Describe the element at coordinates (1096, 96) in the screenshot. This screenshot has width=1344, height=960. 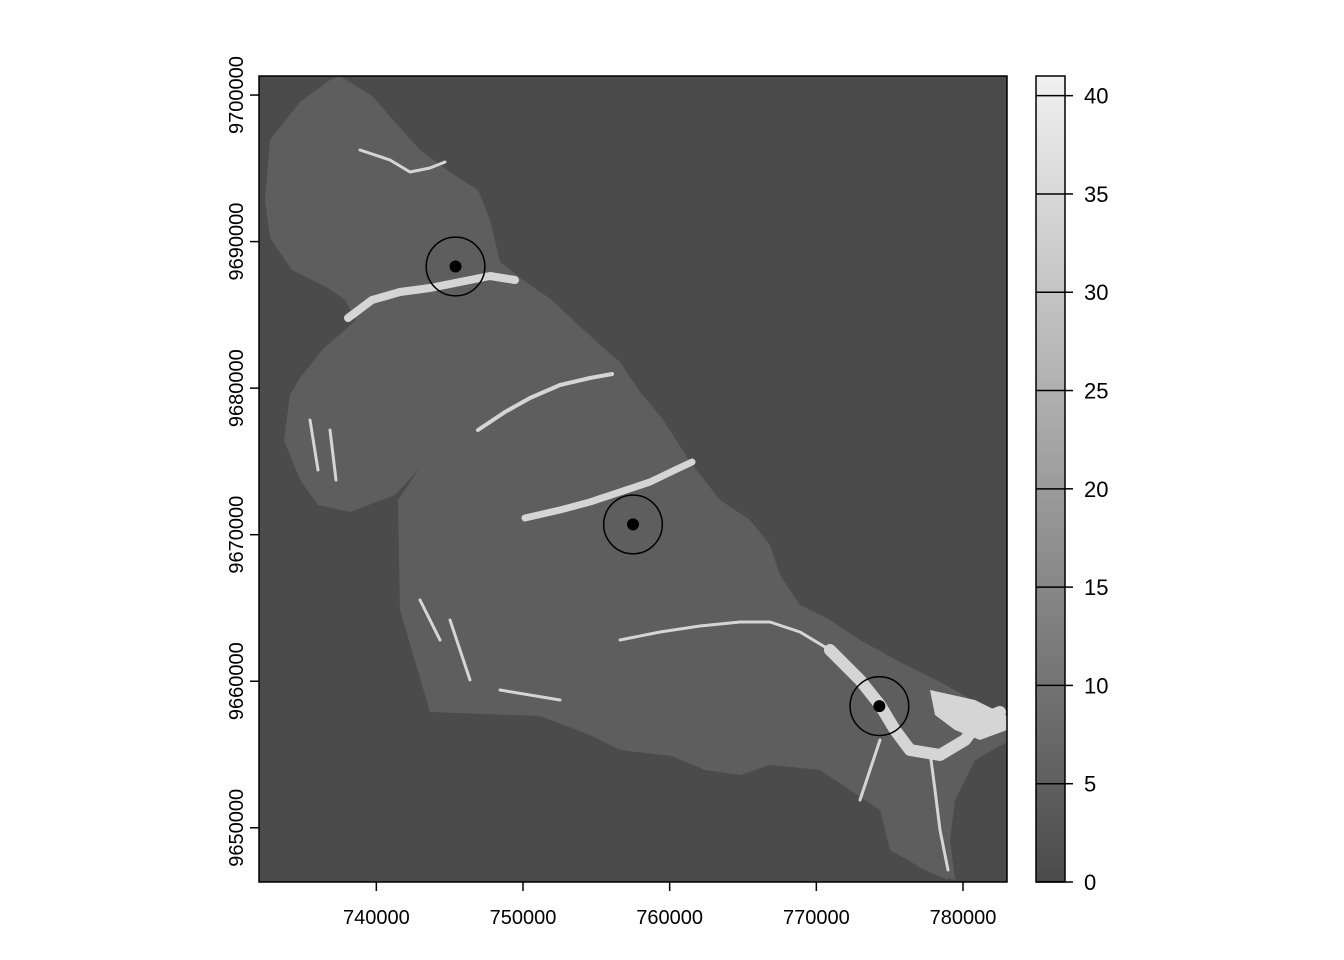
I see `legend-tick-label: 40` at that location.